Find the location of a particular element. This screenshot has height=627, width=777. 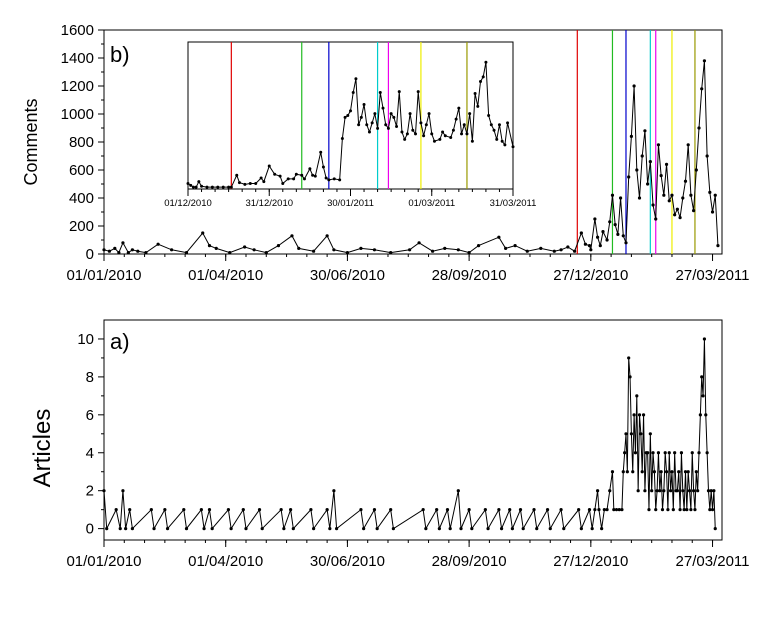

y-tick-label-2: 4 is located at coordinates (90, 453).